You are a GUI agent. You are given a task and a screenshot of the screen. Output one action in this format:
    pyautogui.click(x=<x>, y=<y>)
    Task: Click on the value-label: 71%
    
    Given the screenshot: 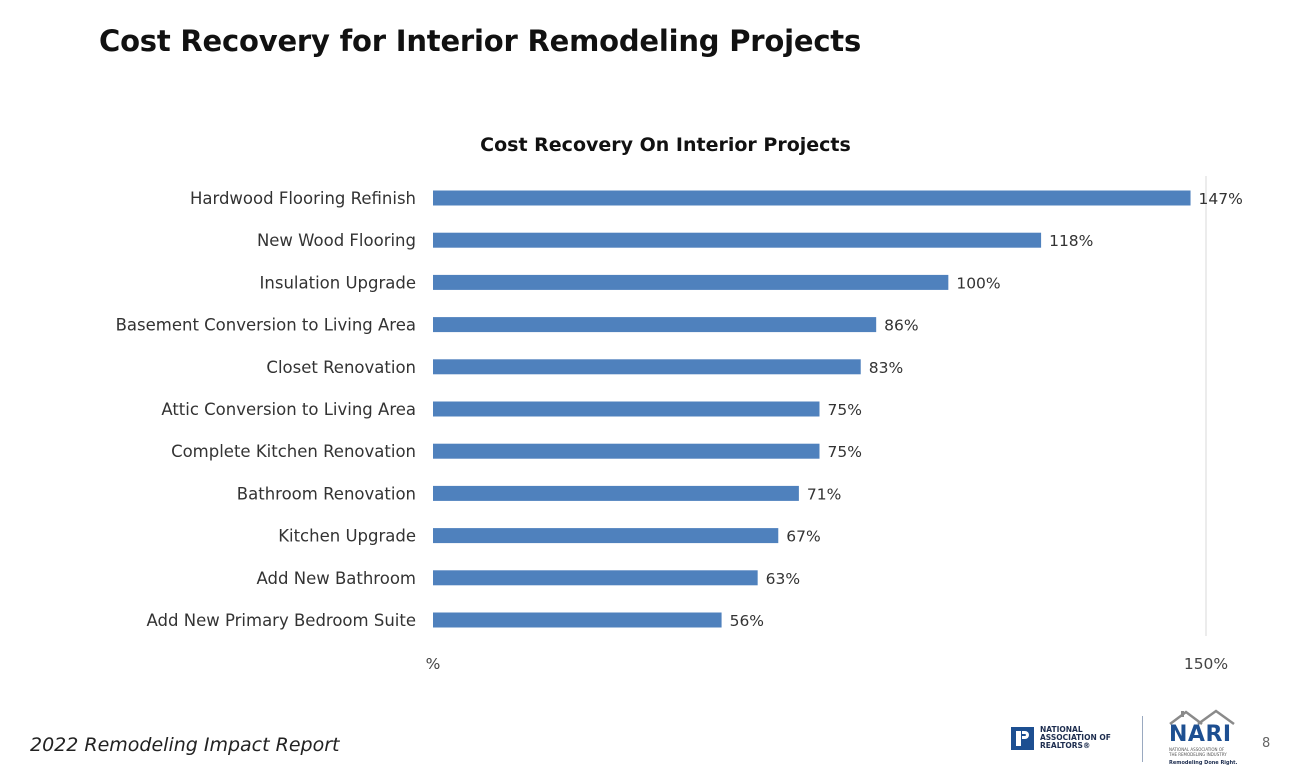 What is the action you would take?
    pyautogui.click(x=824, y=494)
    